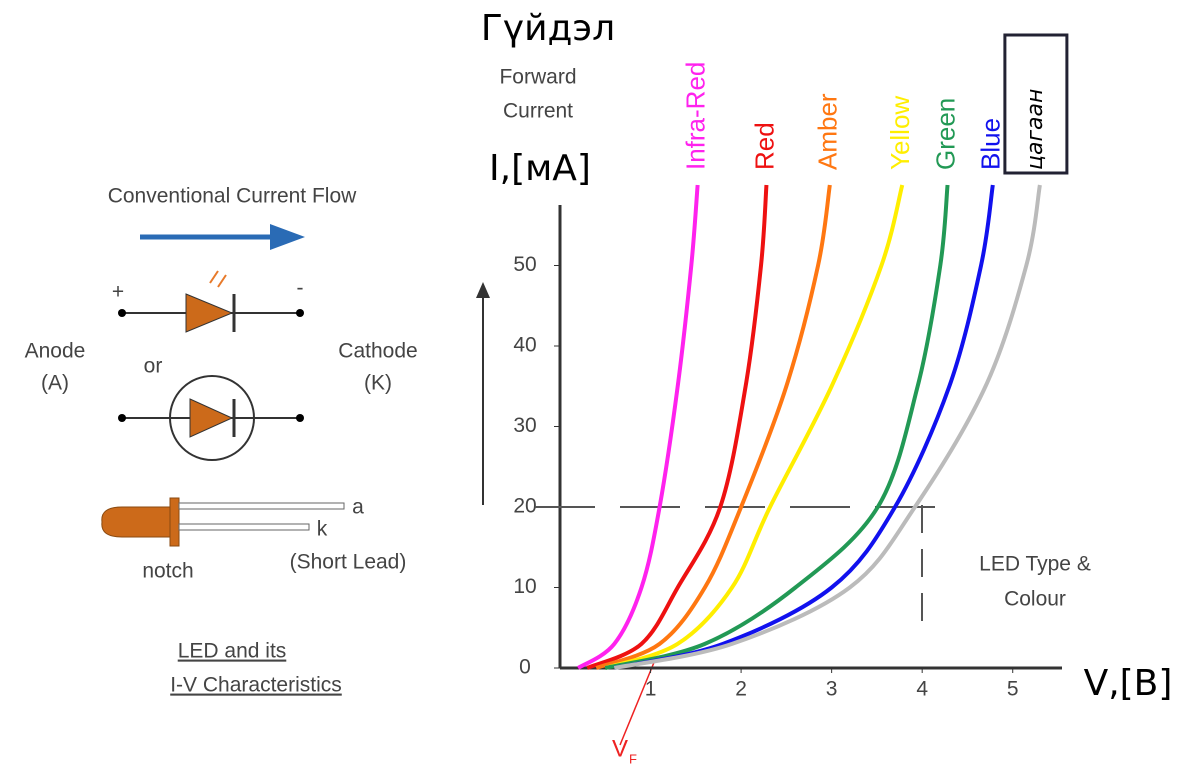  What do you see at coordinates (741, 689) in the screenshot?
I see `x-tick-label: 2` at bounding box center [741, 689].